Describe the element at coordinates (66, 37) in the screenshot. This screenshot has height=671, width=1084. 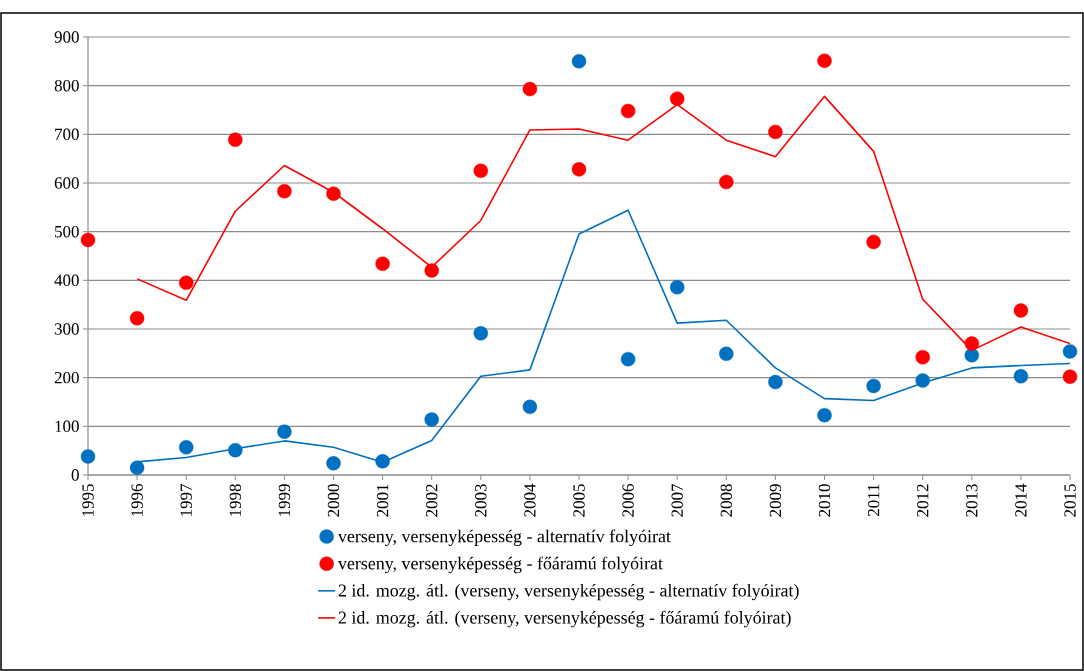
I see `y-tick-label: 900` at that location.